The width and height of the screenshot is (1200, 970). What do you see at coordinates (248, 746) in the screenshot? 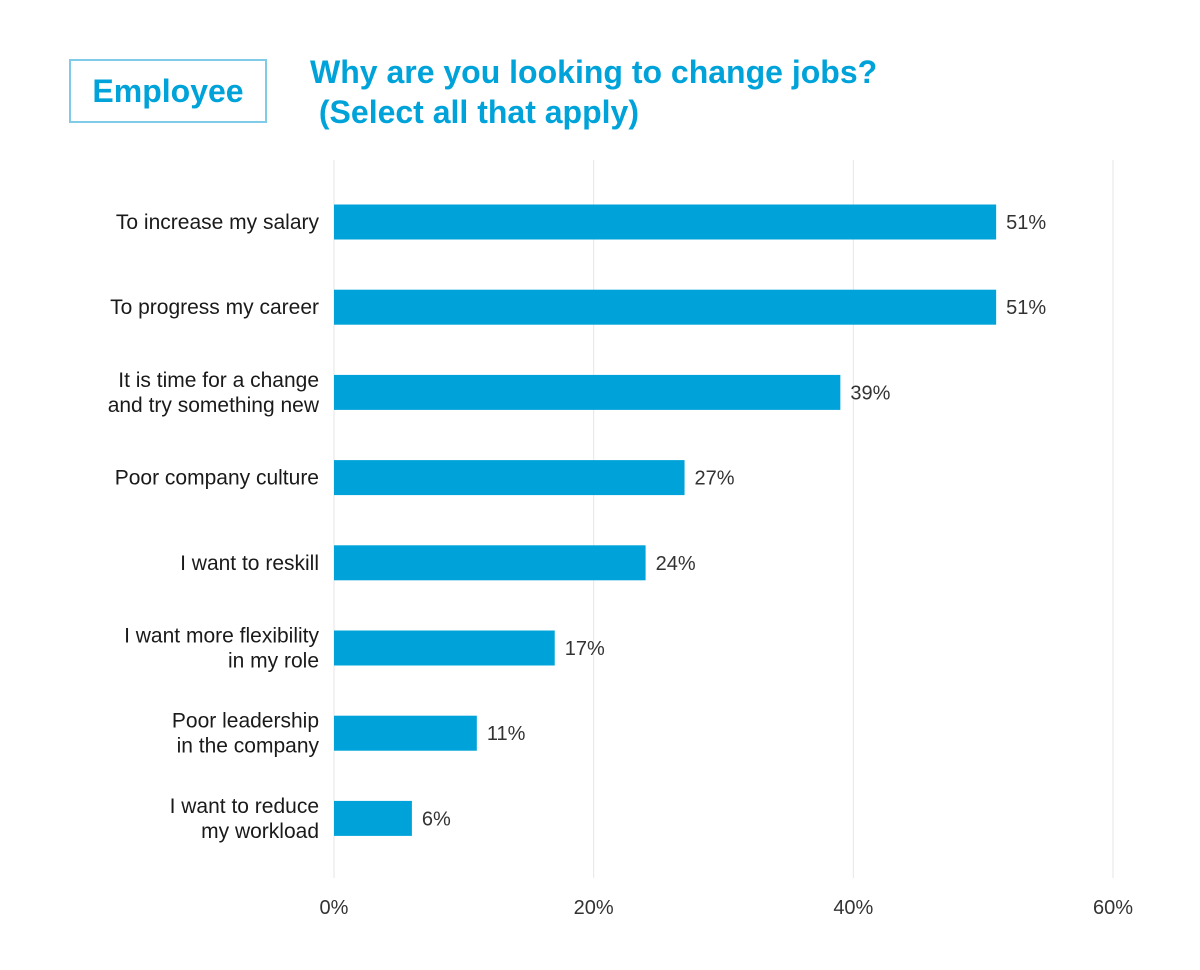
I see `category-label-line: in the company` at bounding box center [248, 746].